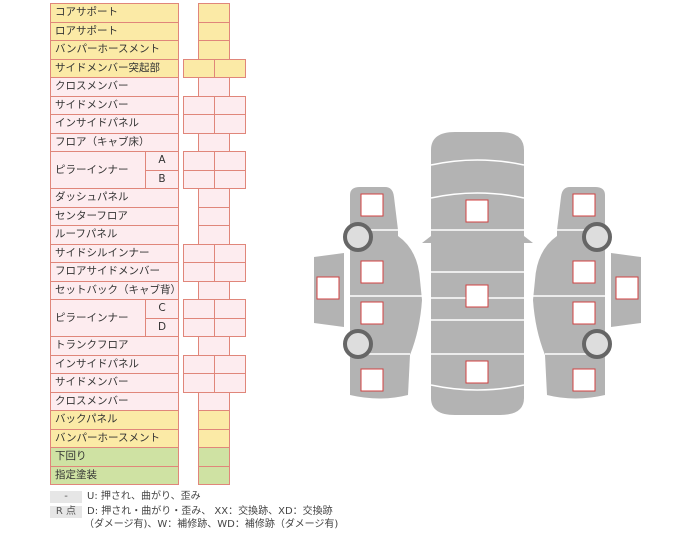 The height and width of the screenshot is (535, 692). Describe the element at coordinates (328, 288) in the screenshot. I see `marker-left-pillar` at that location.